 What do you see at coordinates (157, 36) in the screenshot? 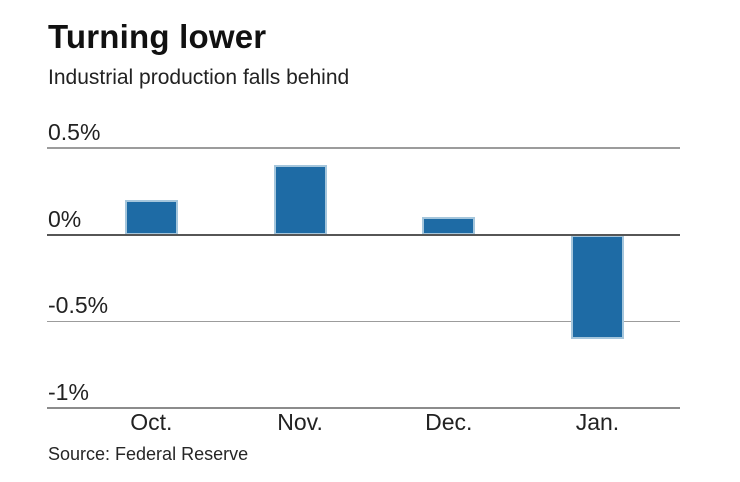
I see `chart-title: Turning lower` at bounding box center [157, 36].